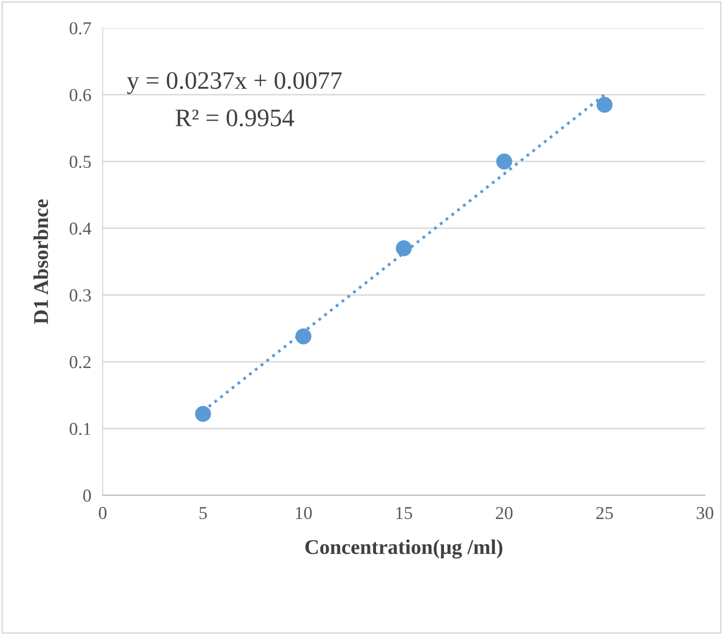 Image resolution: width=723 pixels, height=635 pixels. What do you see at coordinates (403, 549) in the screenshot?
I see `x-axis-title: Concentration(µg /ml)` at bounding box center [403, 549].